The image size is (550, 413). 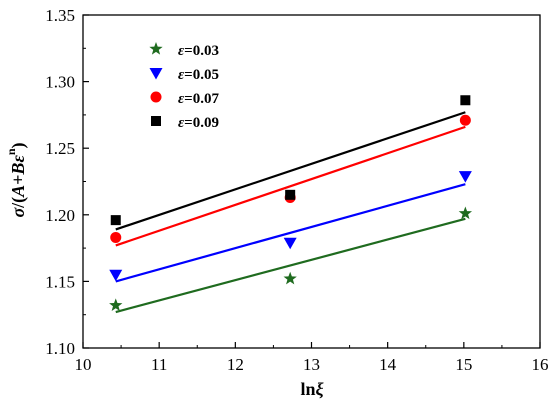 I want to click on x-axis-title: lnξ, so click(x=311, y=389).